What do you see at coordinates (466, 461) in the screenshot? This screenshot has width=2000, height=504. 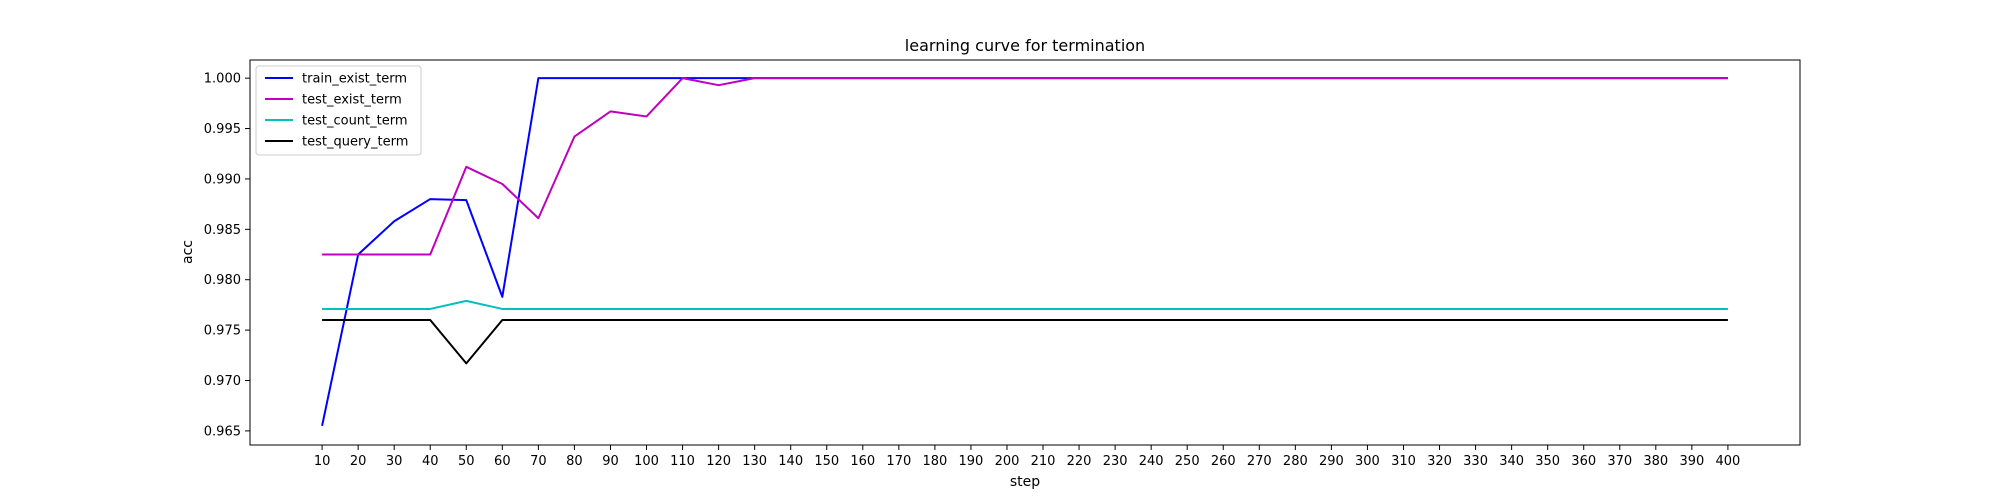 I see `x-tick-label: 50` at bounding box center [466, 461].